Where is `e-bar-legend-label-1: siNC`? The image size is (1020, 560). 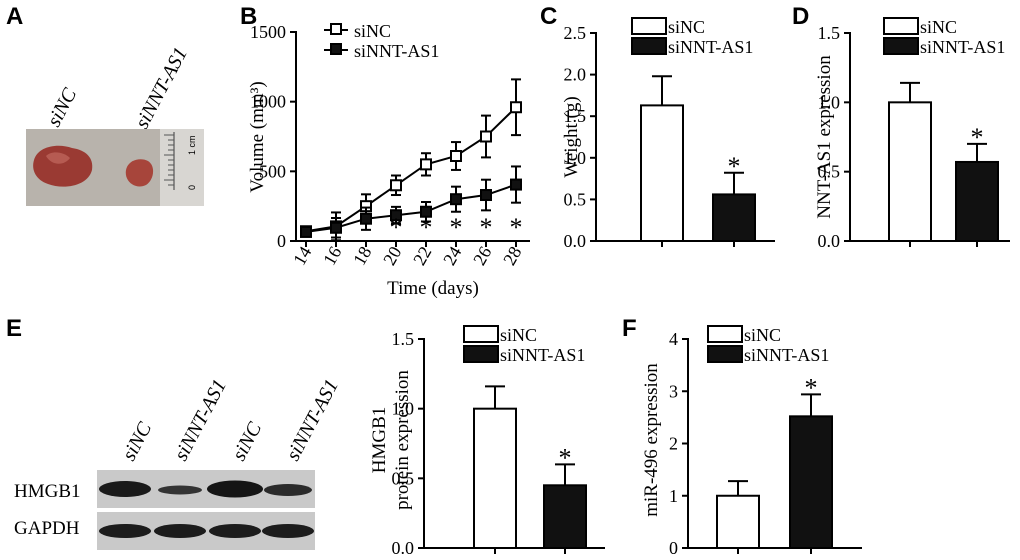
e-bar-legend-label-1: siNC is located at coordinates (518, 335).